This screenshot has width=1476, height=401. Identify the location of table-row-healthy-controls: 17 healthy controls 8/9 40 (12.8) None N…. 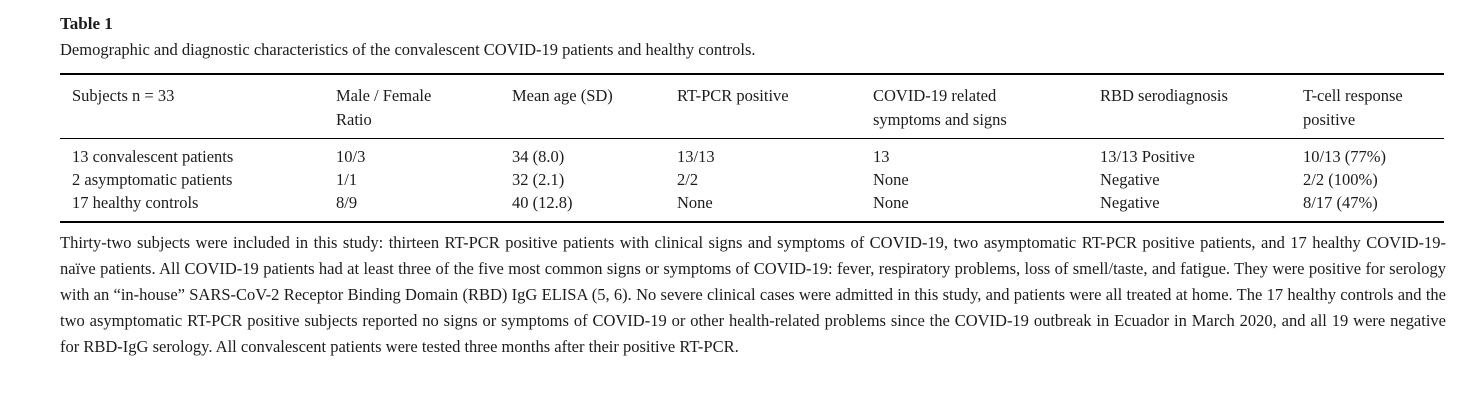
(752, 207).